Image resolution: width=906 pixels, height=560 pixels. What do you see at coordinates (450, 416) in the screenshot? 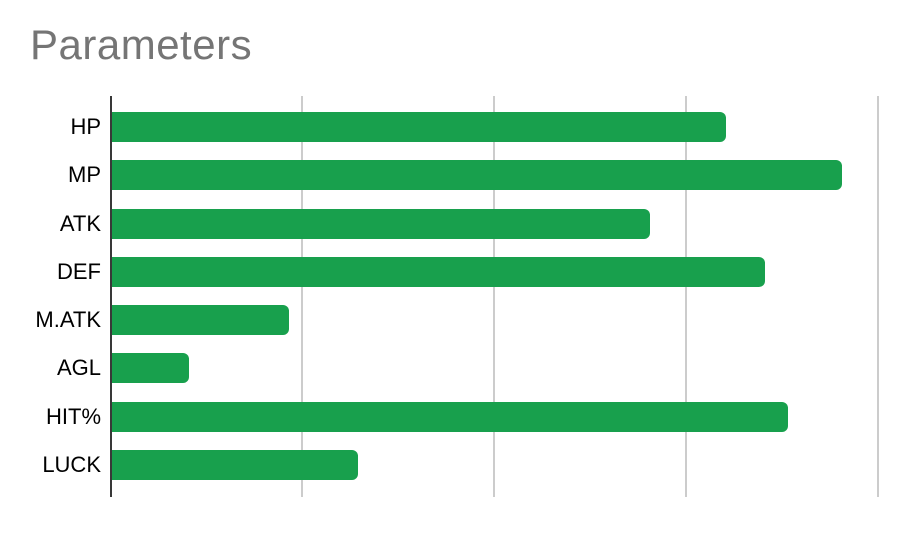
I see `bar-hit-` at bounding box center [450, 416].